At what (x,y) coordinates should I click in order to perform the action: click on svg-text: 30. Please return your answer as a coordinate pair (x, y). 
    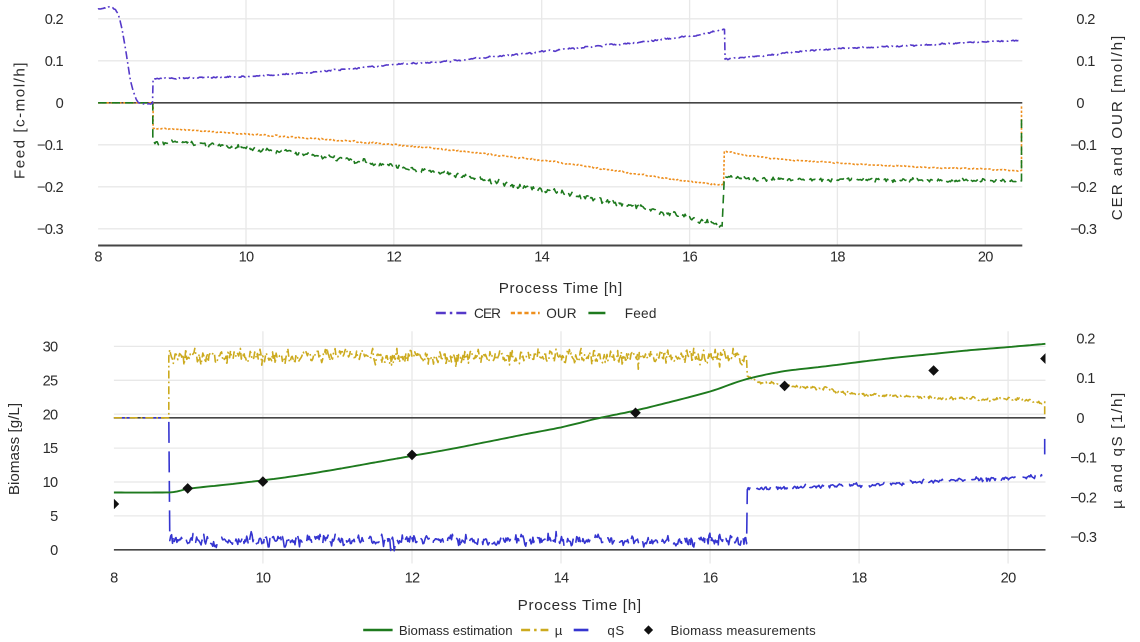
    Looking at the image, I should click on (50, 348).